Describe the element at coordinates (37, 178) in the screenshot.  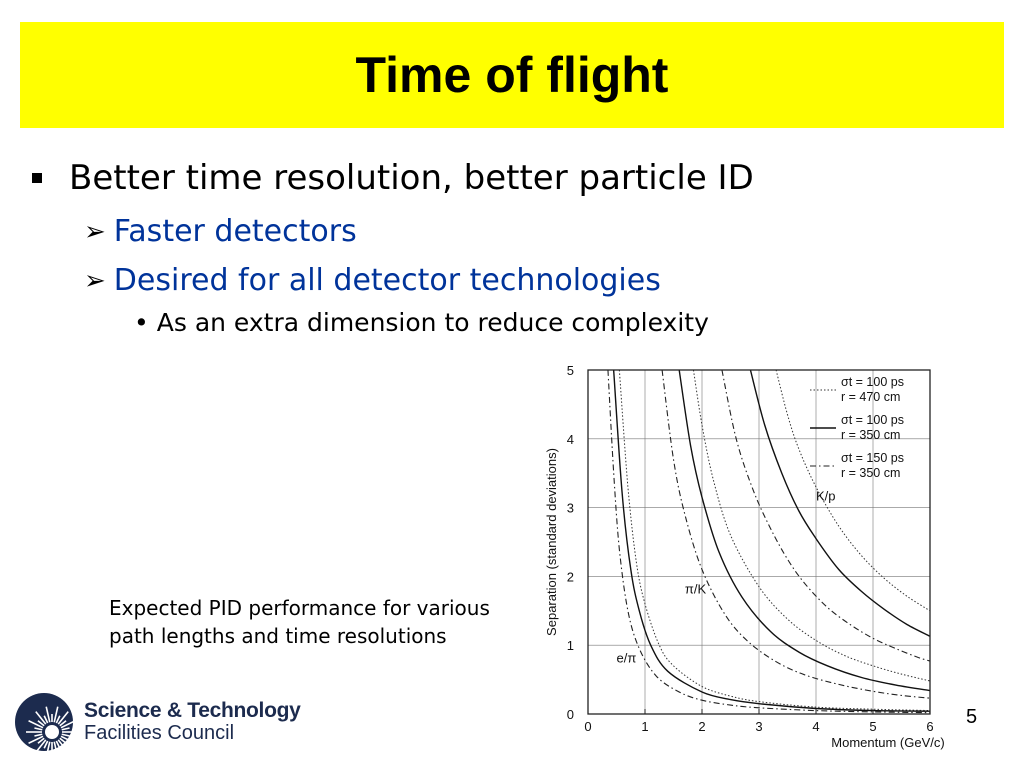
I see `square-bullet-icon` at that location.